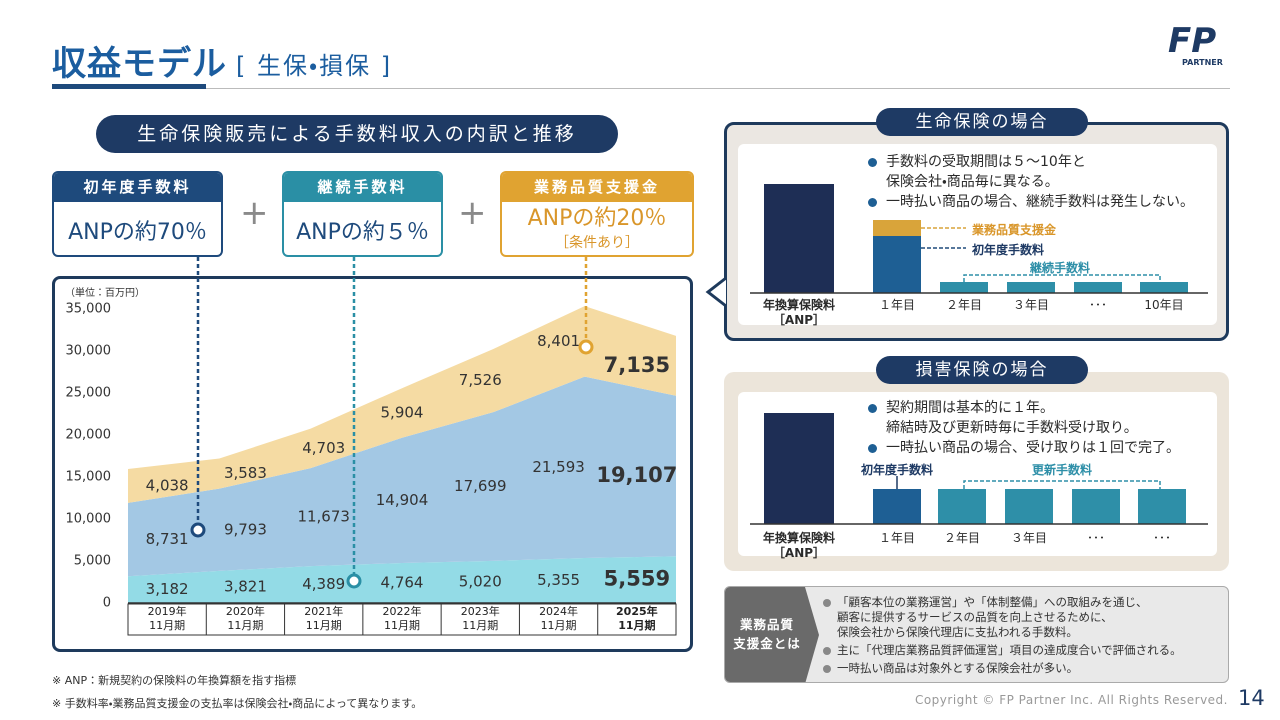 The height and width of the screenshot is (720, 1280). What do you see at coordinates (472, 213) in the screenshot?
I see `plus-sign: +` at bounding box center [472, 213].